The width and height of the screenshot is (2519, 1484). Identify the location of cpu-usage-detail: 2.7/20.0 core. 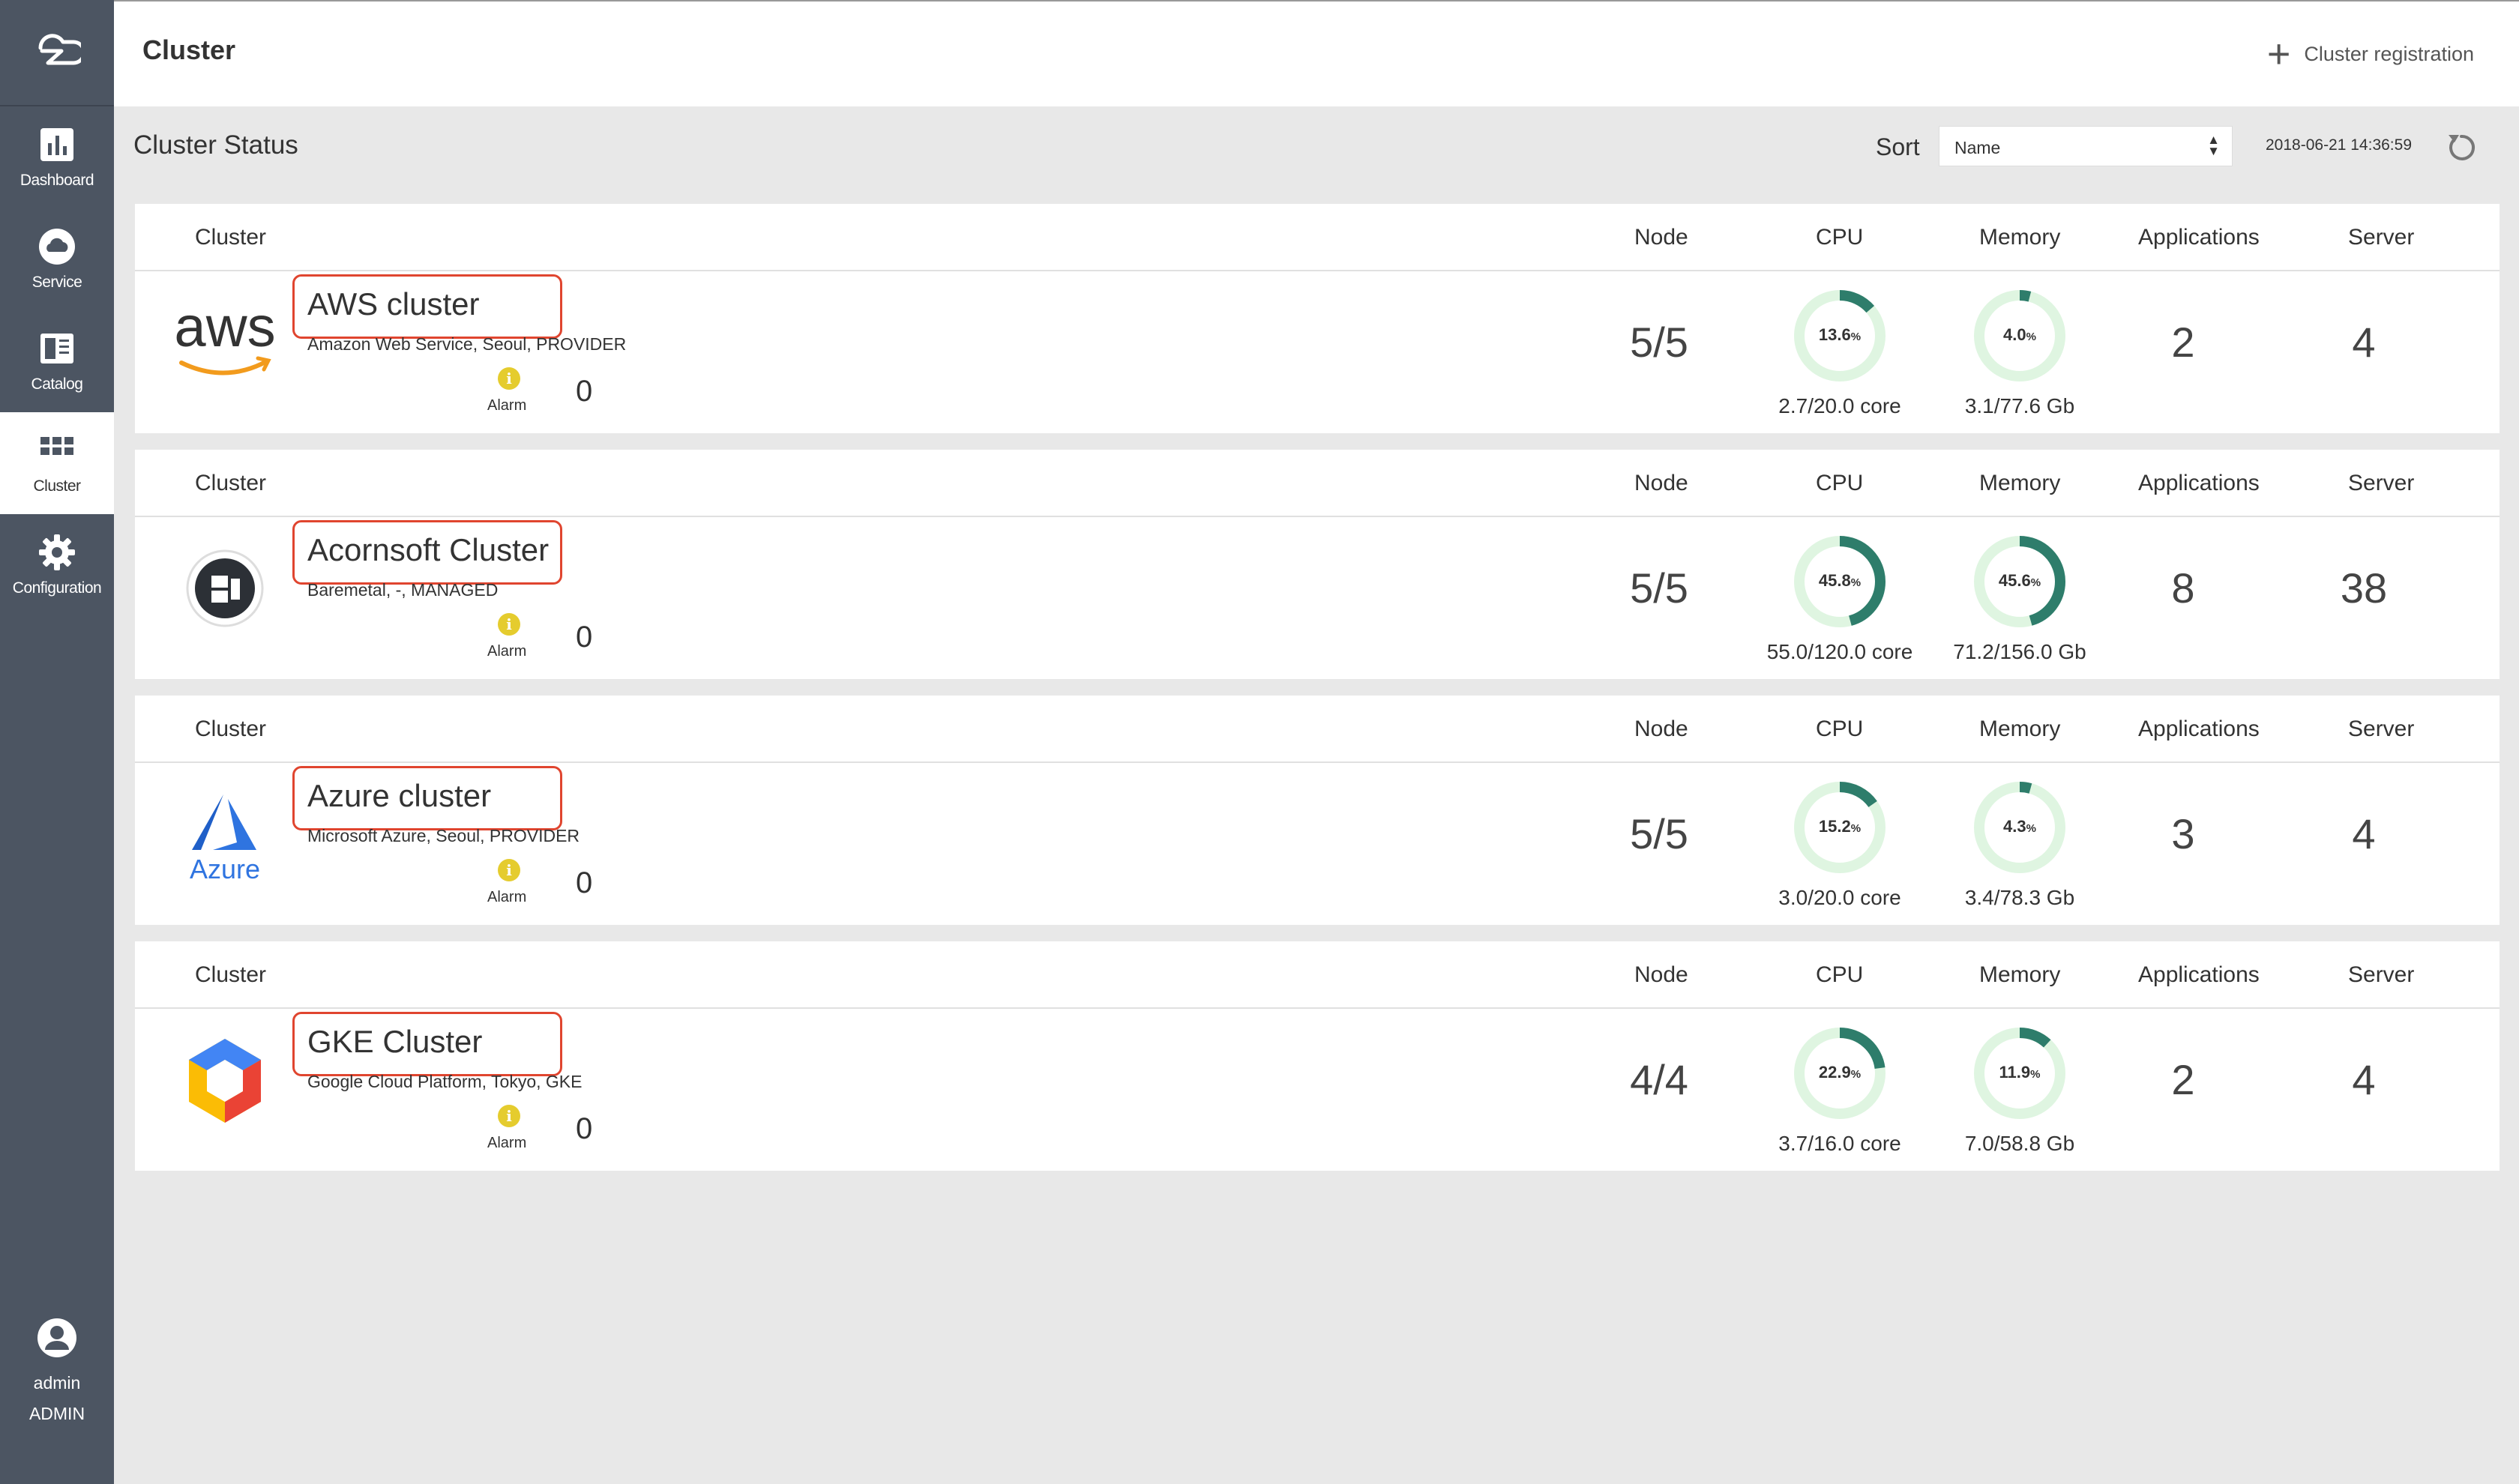
(1839, 406).